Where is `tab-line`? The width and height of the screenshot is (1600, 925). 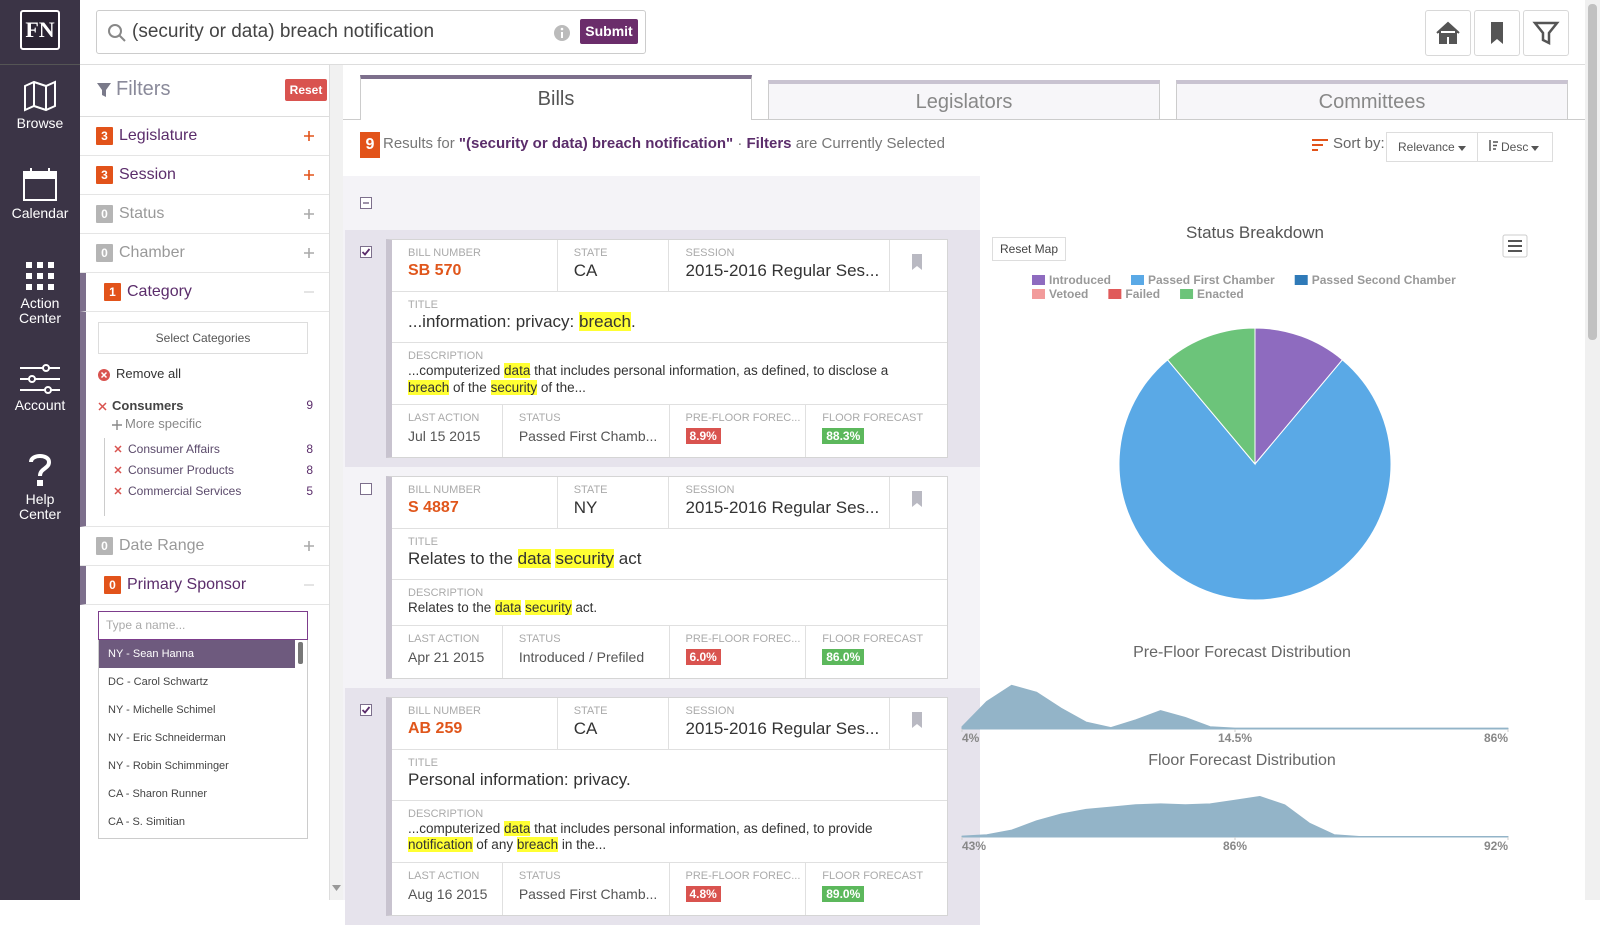 tab-line is located at coordinates (964, 119).